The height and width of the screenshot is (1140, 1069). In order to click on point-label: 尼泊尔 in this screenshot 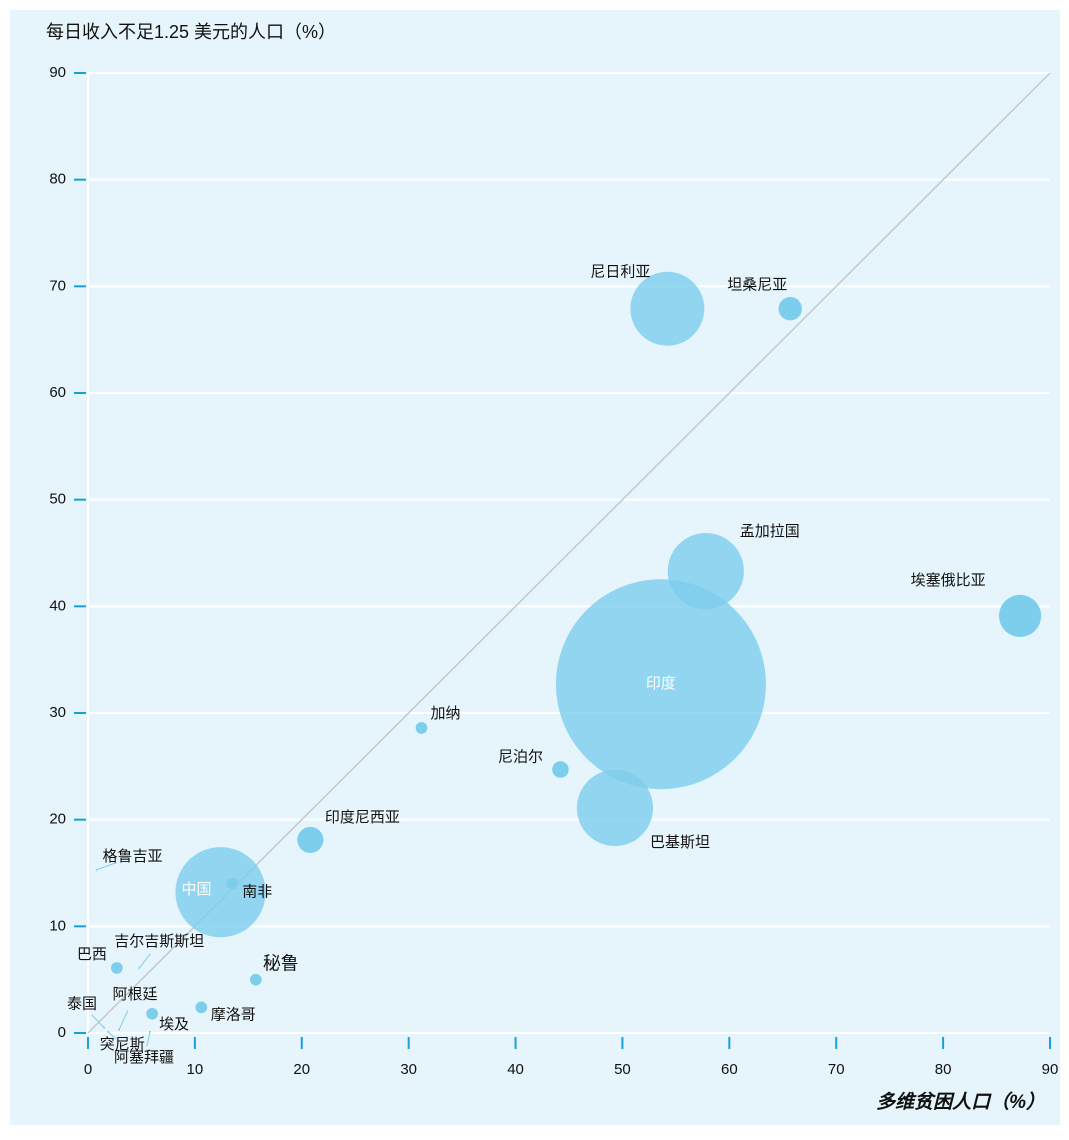, I will do `click(520, 757)`.